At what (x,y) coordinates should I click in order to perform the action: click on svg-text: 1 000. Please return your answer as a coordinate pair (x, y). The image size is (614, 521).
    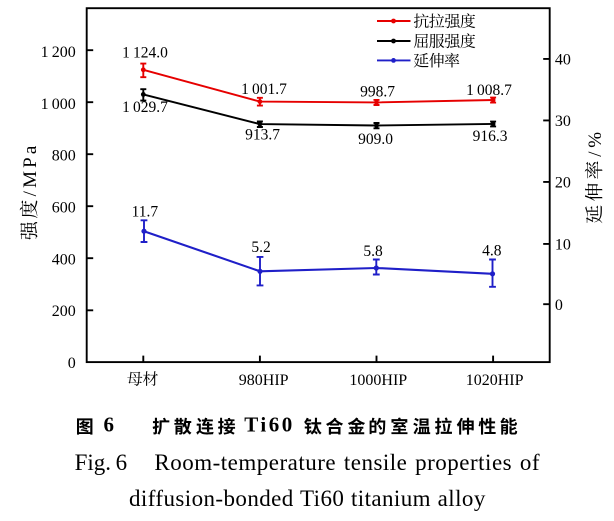
    Looking at the image, I should click on (58, 104).